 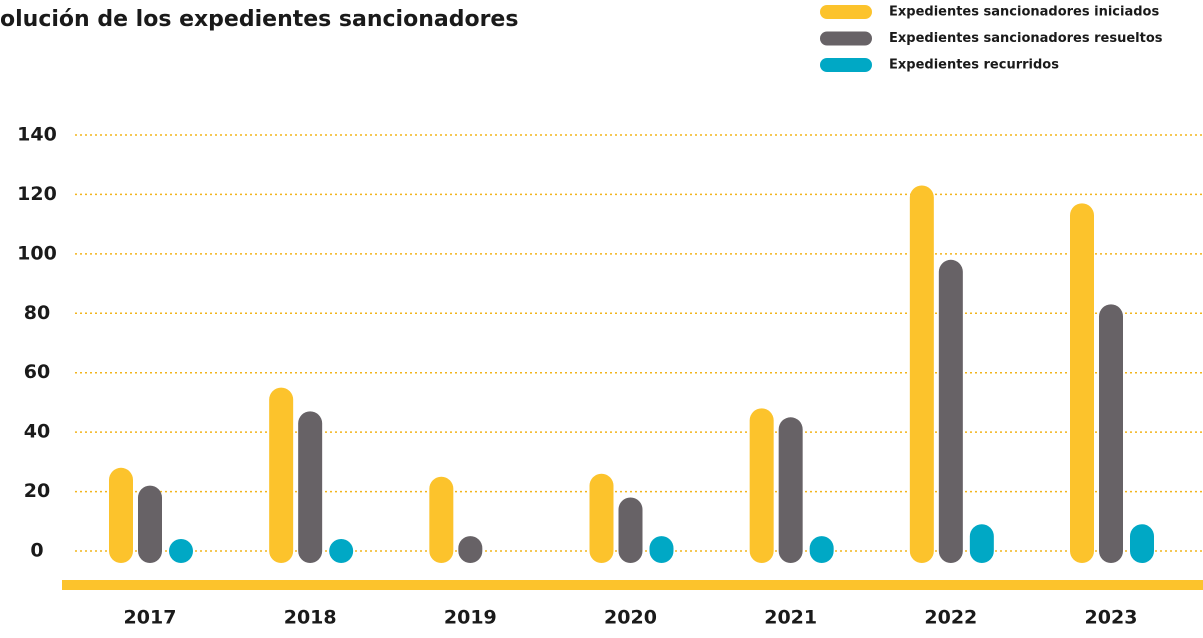 I want to click on x-tick-label: 2019, so click(x=470, y=618).